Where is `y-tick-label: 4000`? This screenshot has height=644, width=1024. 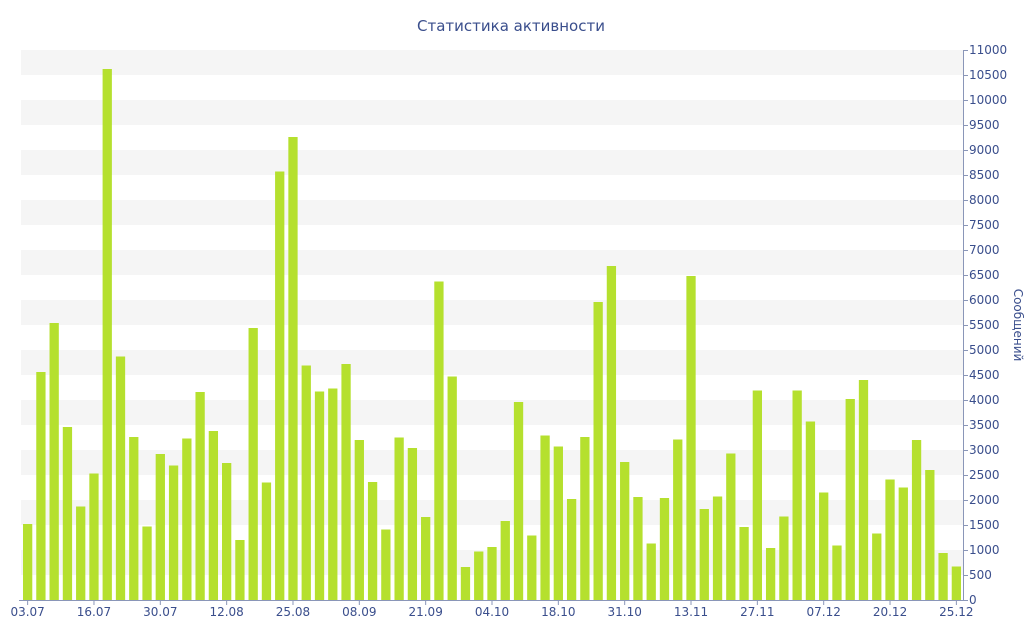 y-tick-label: 4000 is located at coordinates (984, 400).